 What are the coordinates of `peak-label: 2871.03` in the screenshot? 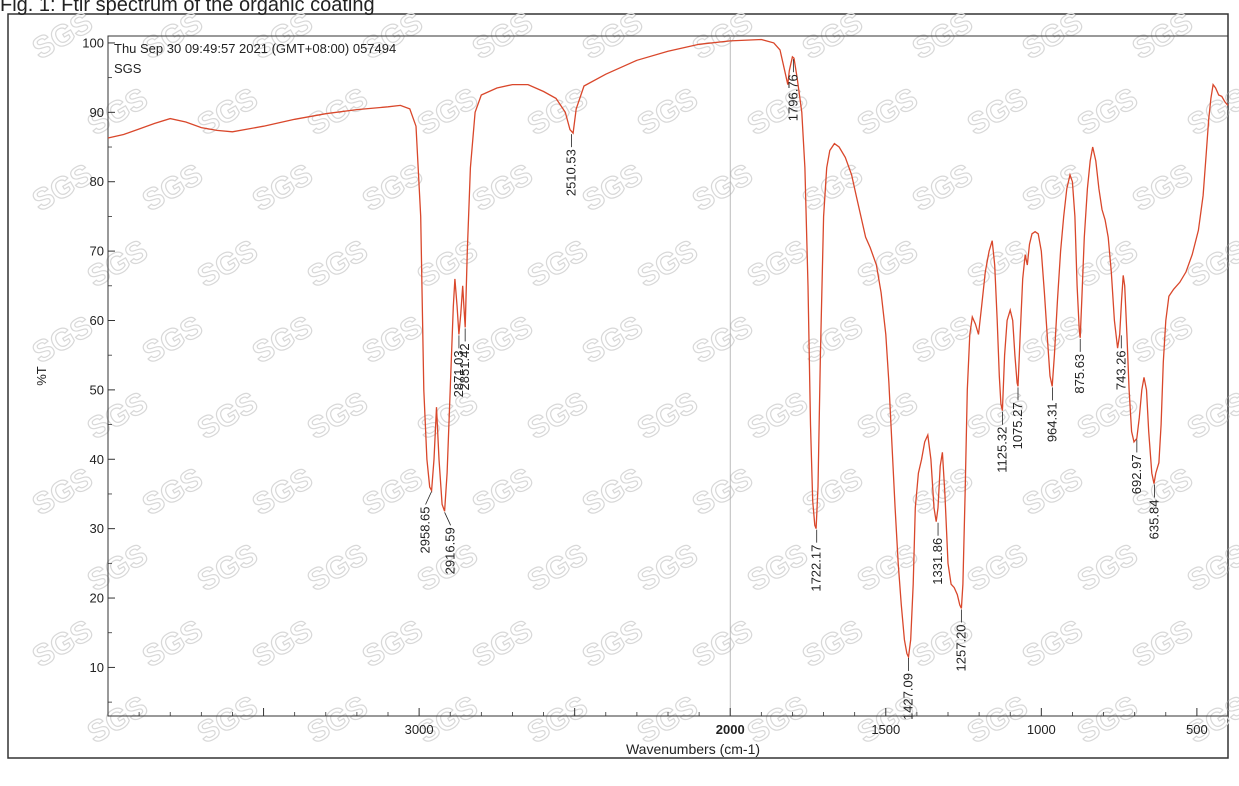 It's located at (458, 373).